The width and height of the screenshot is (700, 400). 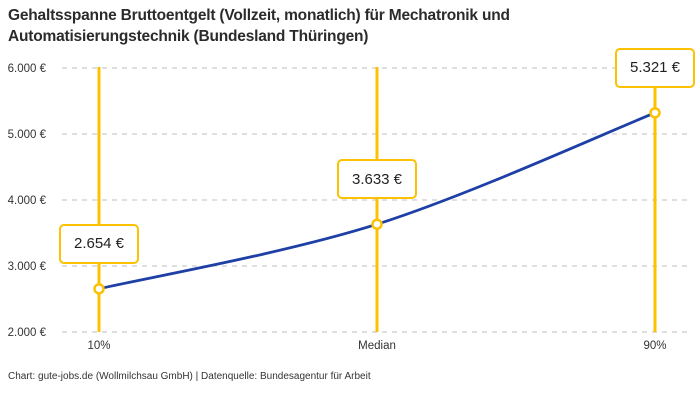 What do you see at coordinates (27, 267) in the screenshot?
I see `y-axis-tick-label: 3.000 €` at bounding box center [27, 267].